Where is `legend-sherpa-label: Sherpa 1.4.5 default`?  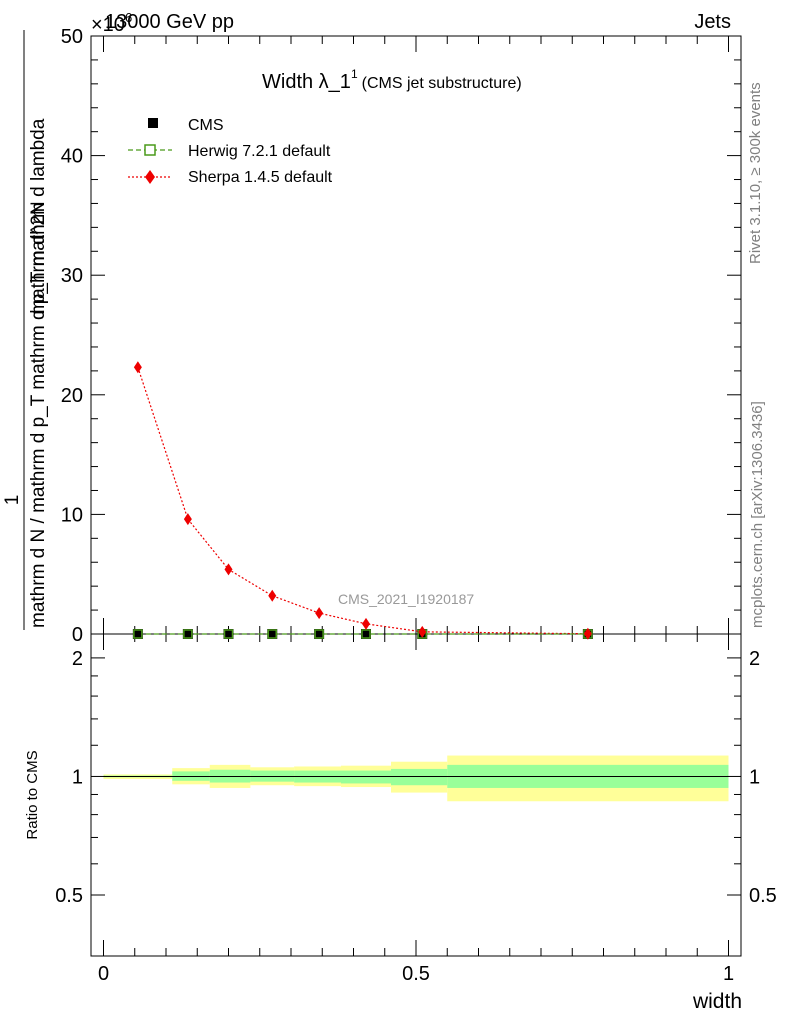
legend-sherpa-label: Sherpa 1.4.5 default is located at coordinates (260, 177).